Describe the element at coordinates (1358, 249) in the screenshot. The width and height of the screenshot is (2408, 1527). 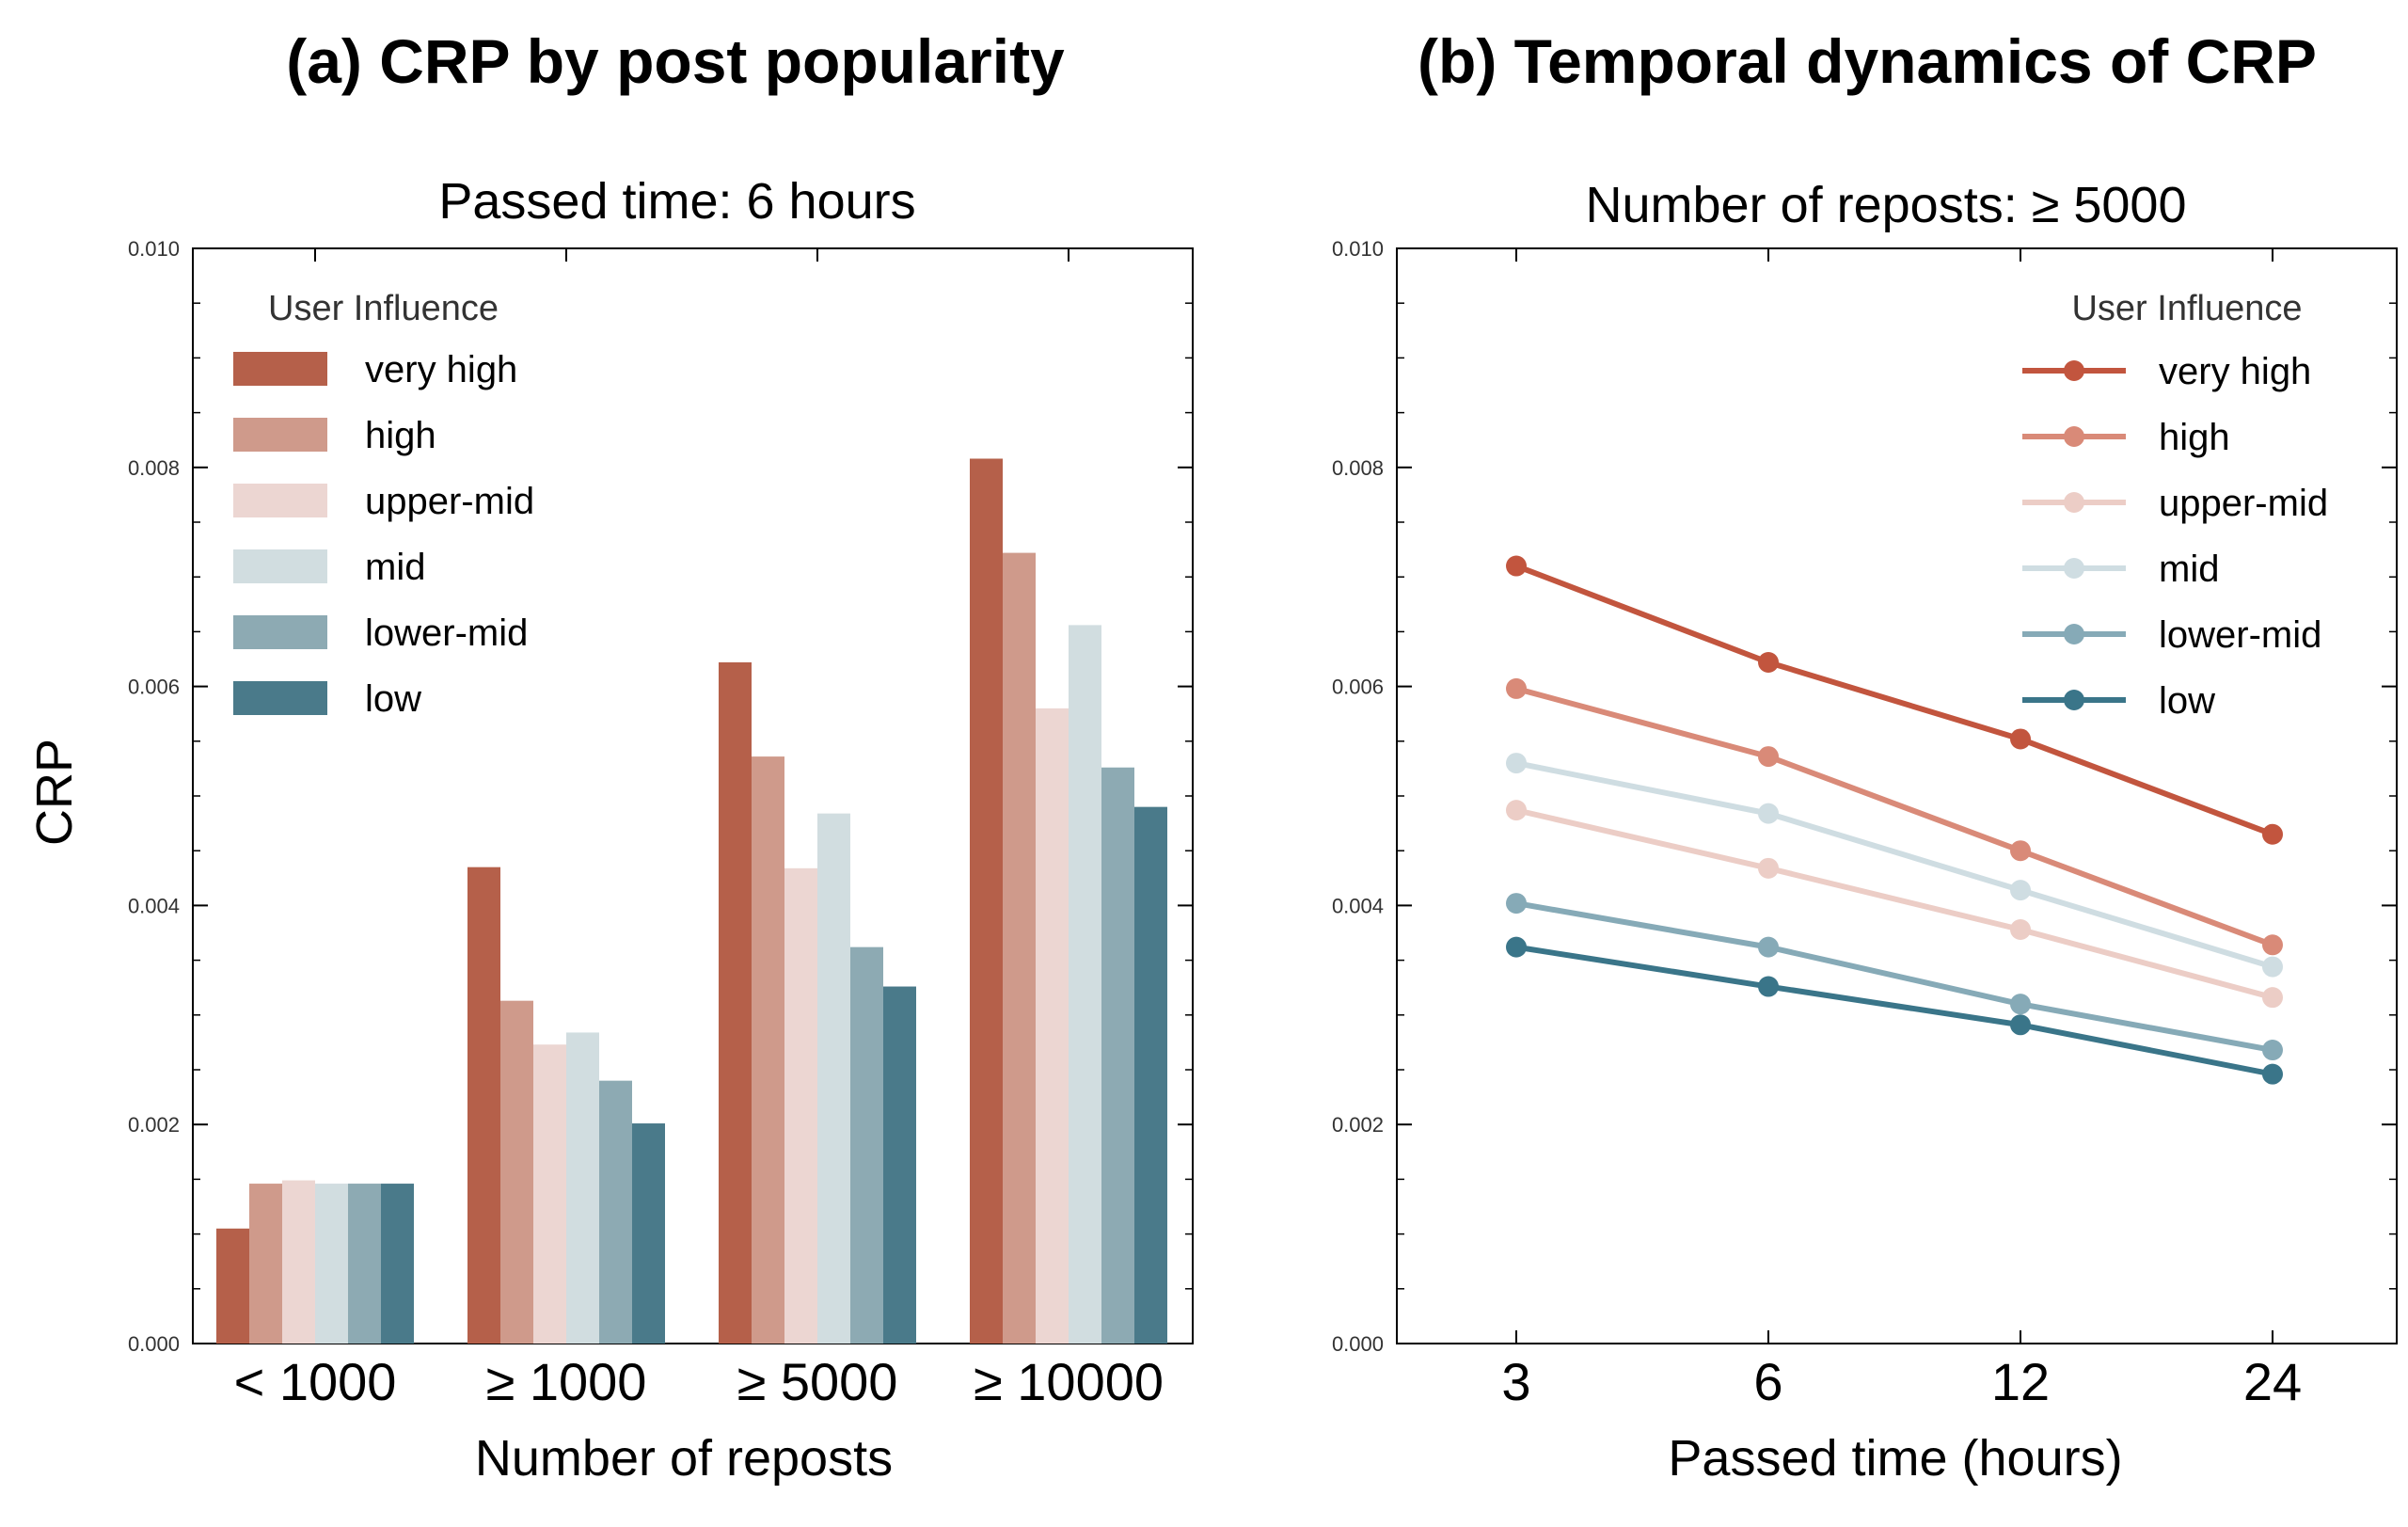
I see `panel-b-y-tick-label: 0.010` at that location.